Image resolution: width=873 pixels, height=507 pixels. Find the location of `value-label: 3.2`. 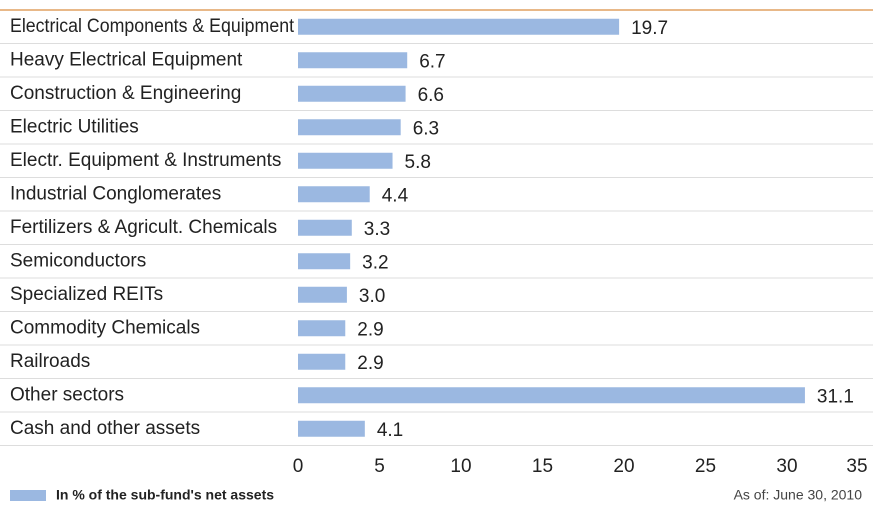

value-label: 3.2 is located at coordinates (375, 262).